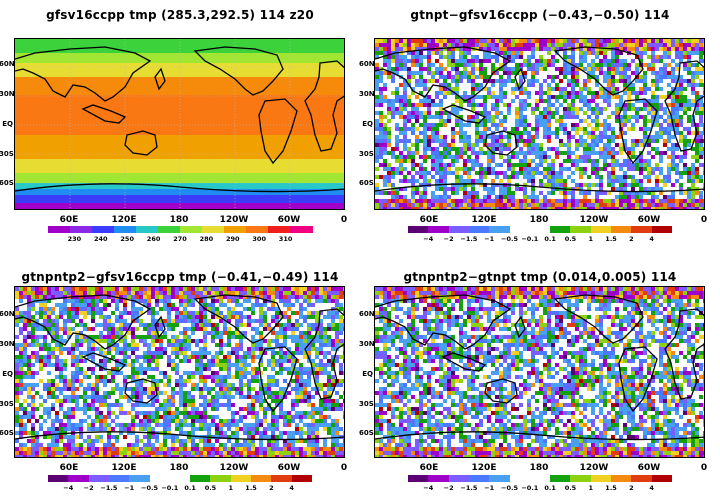 The width and height of the screenshot is (720, 500). What do you see at coordinates (285, 239) in the screenshot?
I see `colorbar-label: 310` at bounding box center [285, 239].